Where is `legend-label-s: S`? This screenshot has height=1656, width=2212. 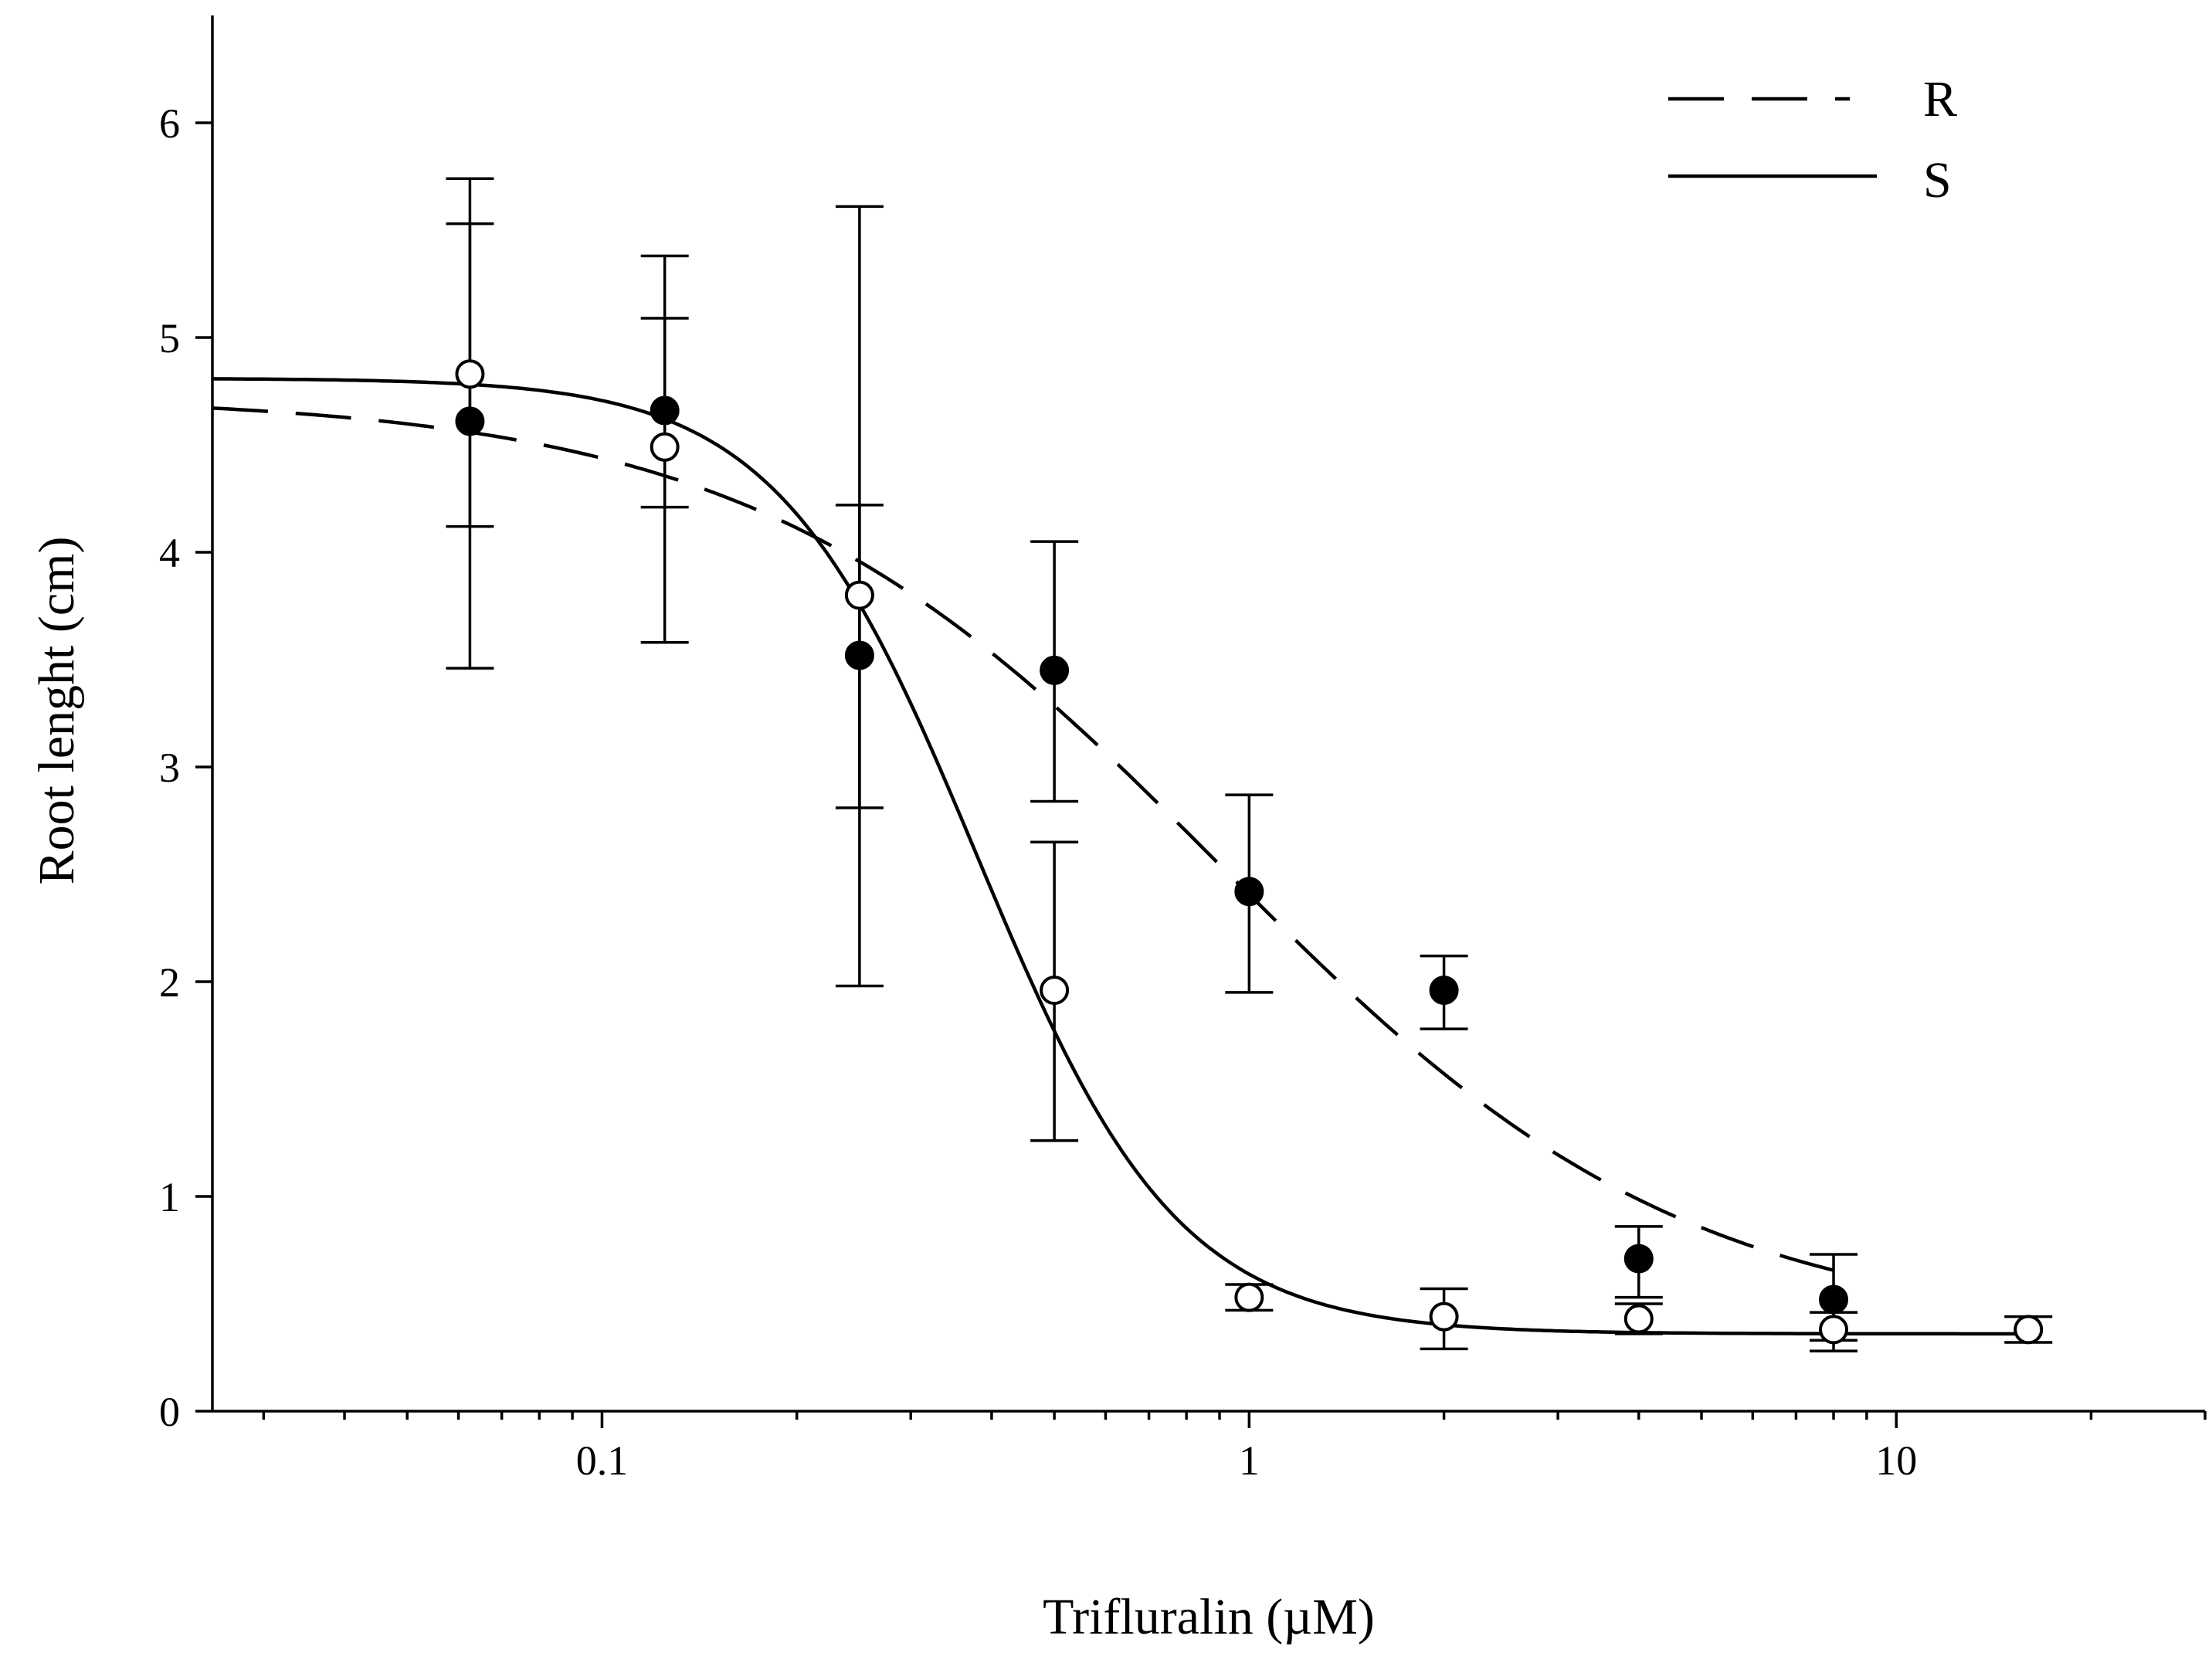 legend-label-s: S is located at coordinates (1938, 180).